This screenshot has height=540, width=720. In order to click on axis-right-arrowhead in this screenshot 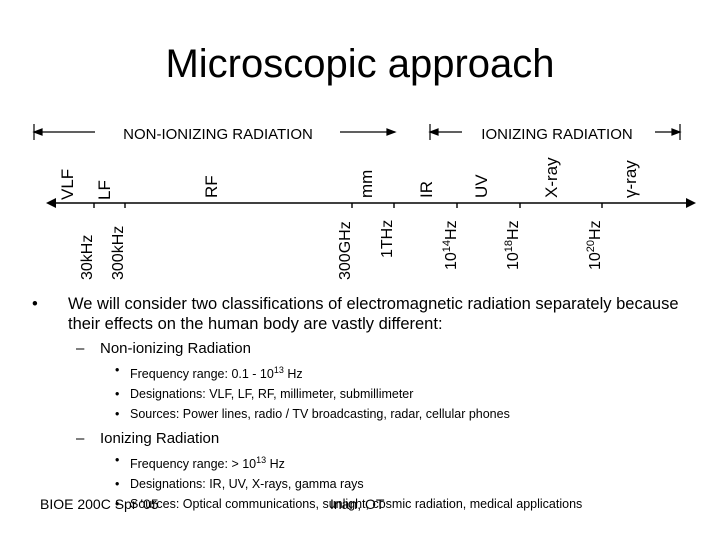, I will do `click(691, 203)`.